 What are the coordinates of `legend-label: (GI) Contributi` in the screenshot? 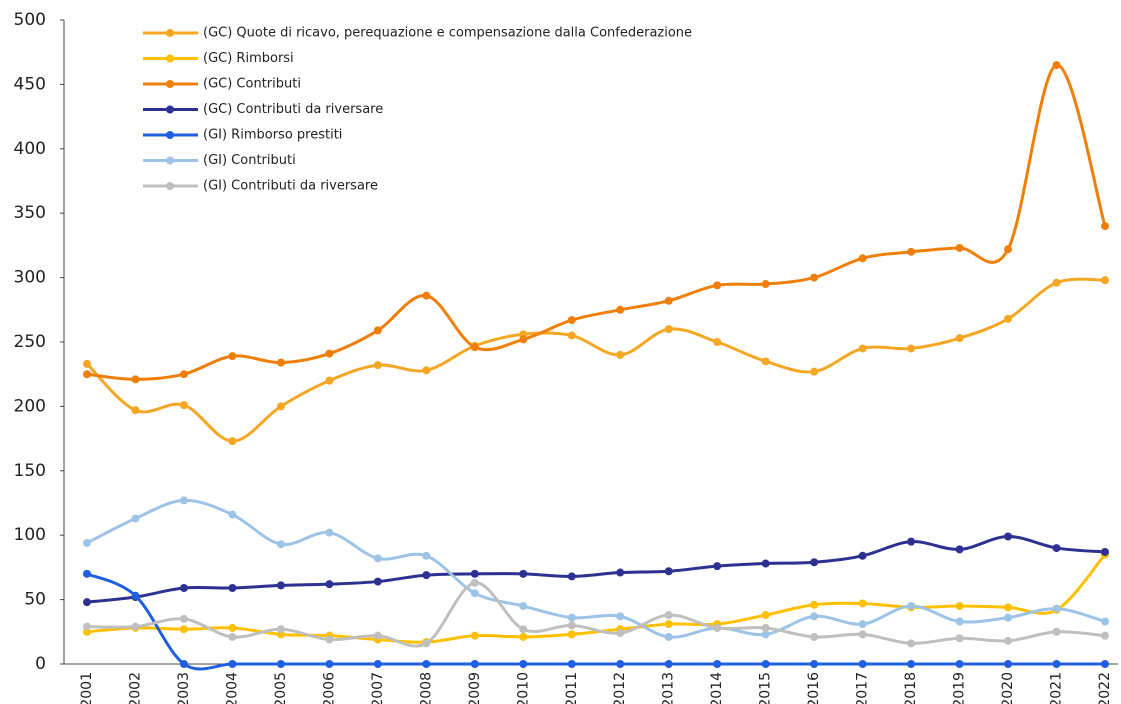 It's located at (249, 160).